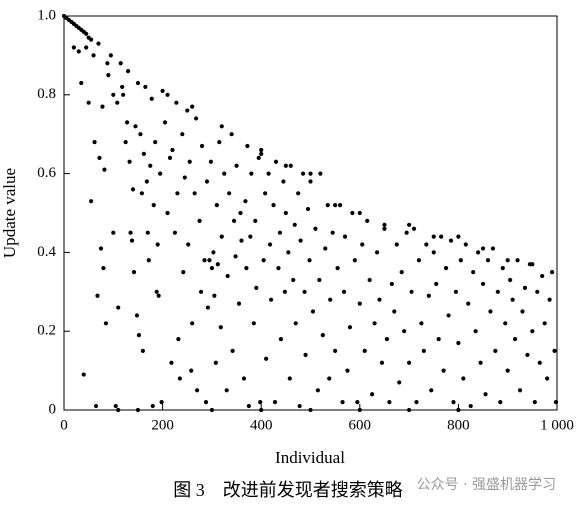 The height and width of the screenshot is (507, 576). What do you see at coordinates (288, 490) in the screenshot?
I see `figure-caption: 图 3 改进前发现者搜索策略` at bounding box center [288, 490].